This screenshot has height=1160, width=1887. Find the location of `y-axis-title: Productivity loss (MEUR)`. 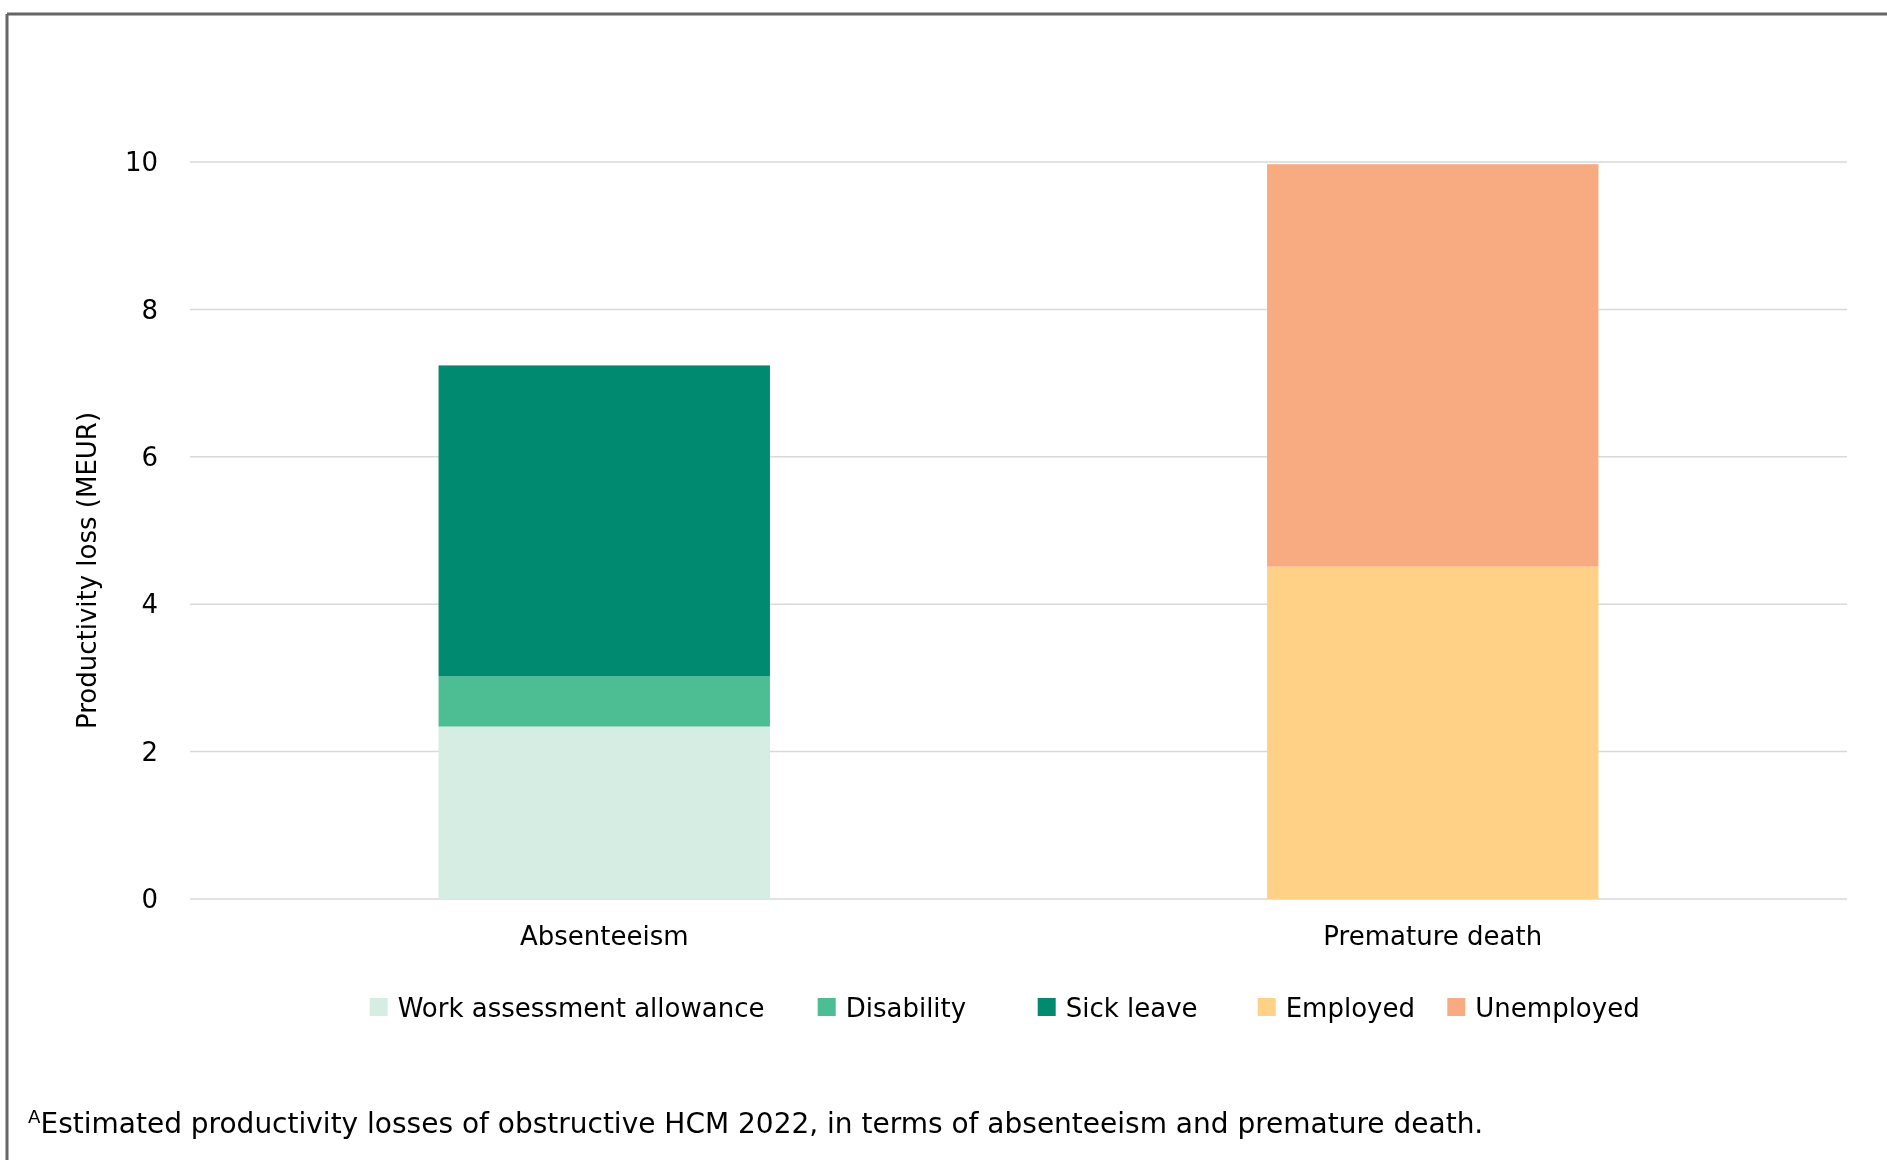

y-axis-title: Productivity loss (MEUR) is located at coordinates (87, 570).